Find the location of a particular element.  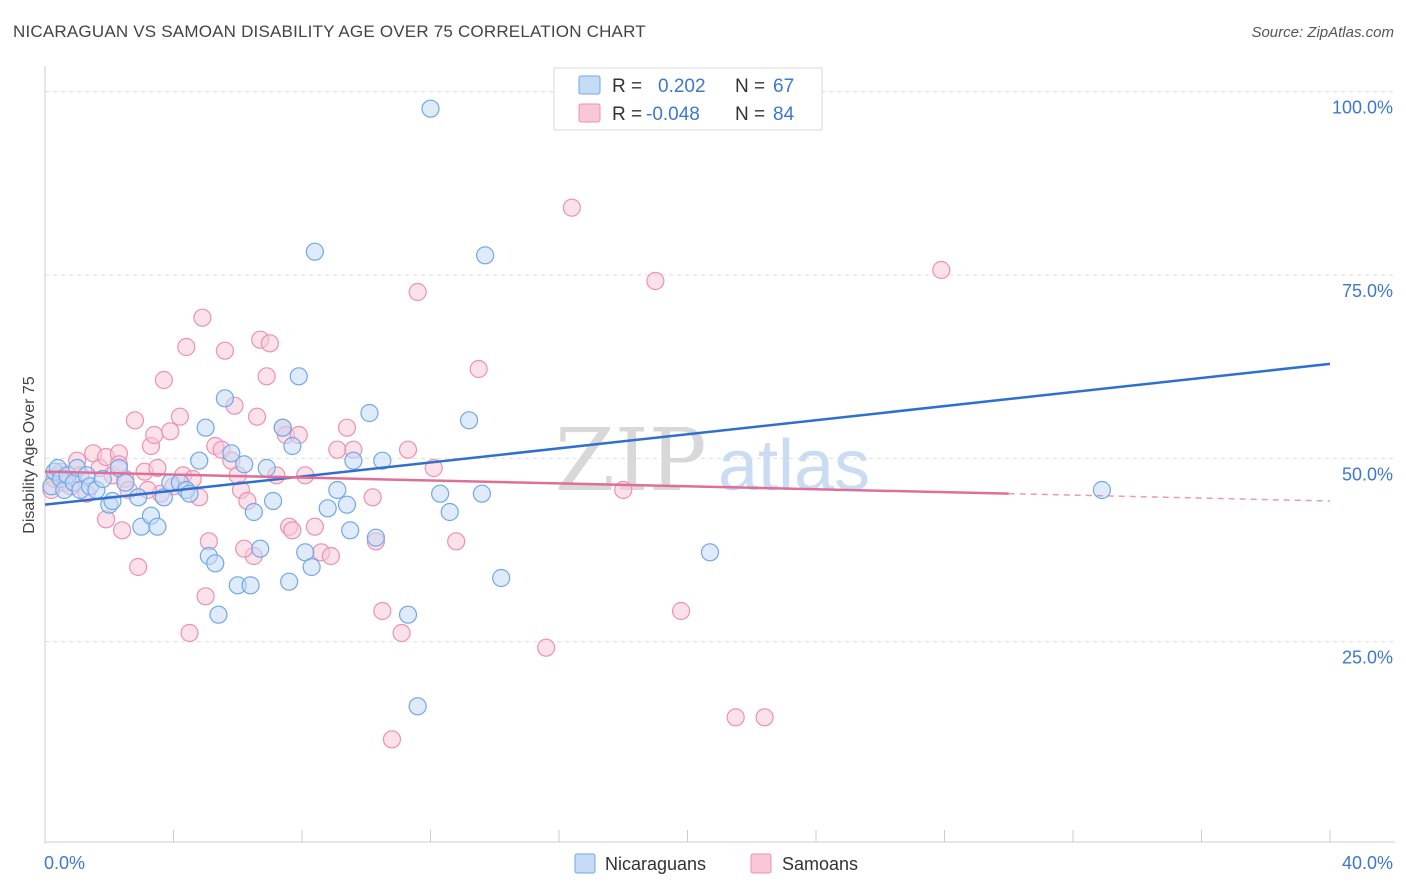

y-tick-label-75: 75.0% is located at coordinates (1367, 291).